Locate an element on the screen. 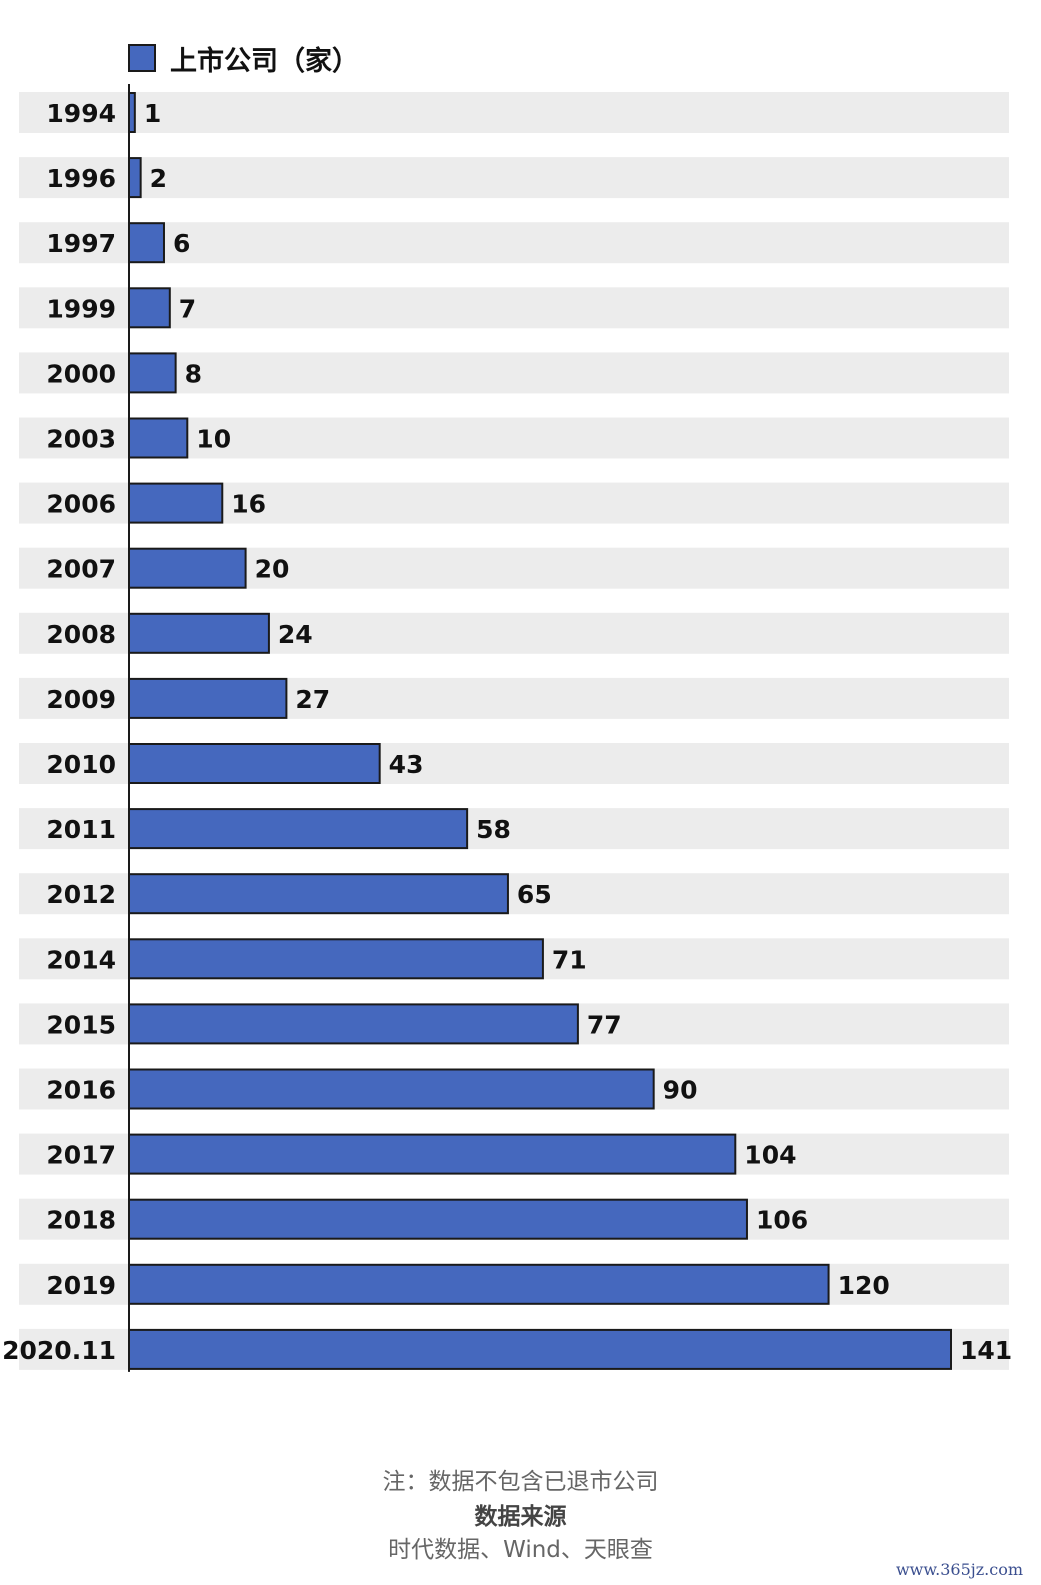 This screenshot has width=1041, height=1585. category-label: 2007 is located at coordinates (81, 569).